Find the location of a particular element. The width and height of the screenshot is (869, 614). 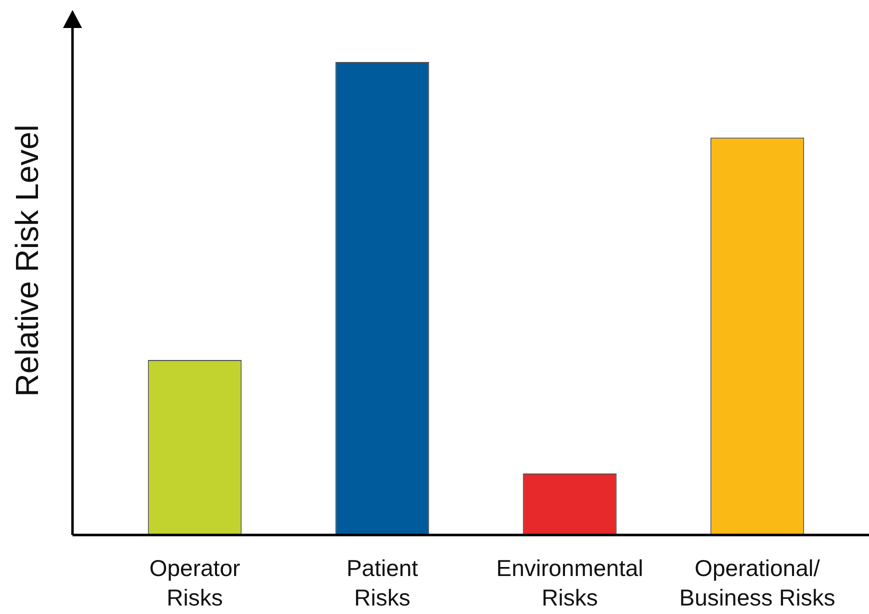

y-axis-title: Relative Risk Level is located at coordinates (26, 260).